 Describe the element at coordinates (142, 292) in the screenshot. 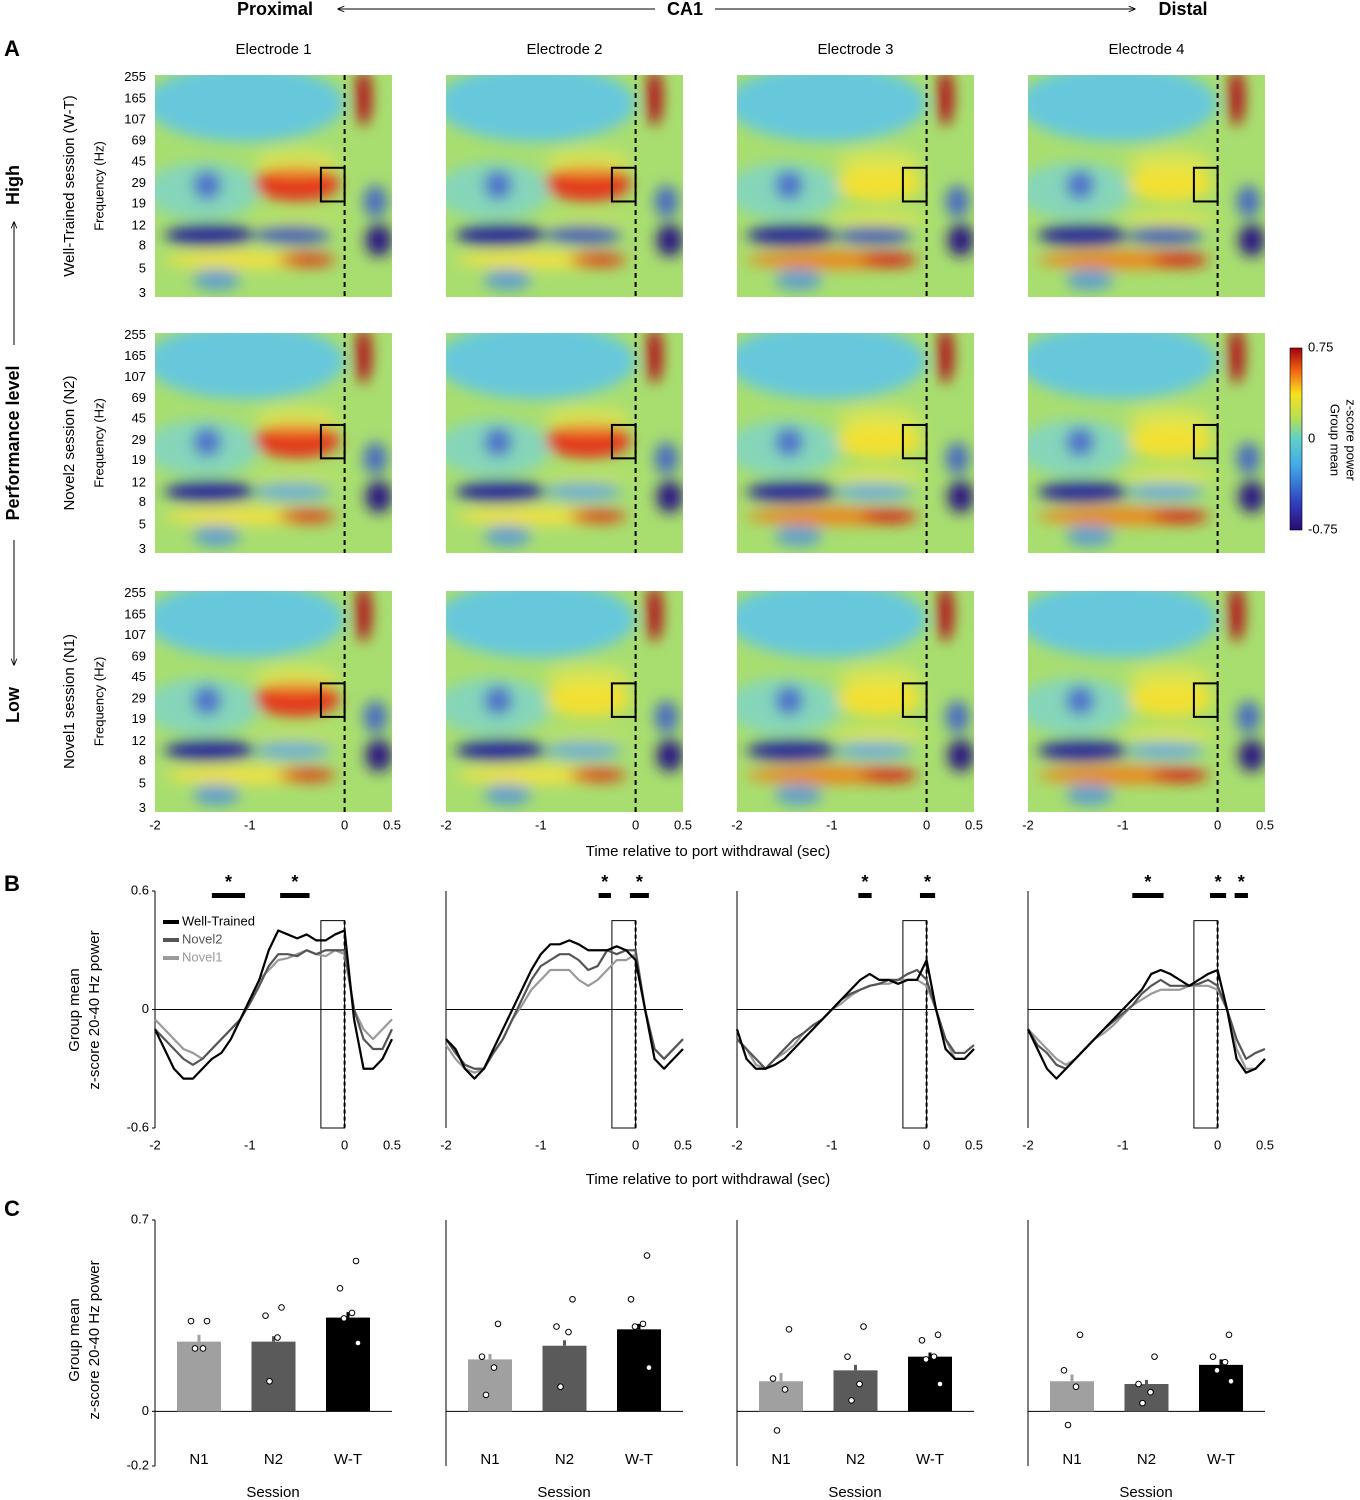

I see `y-tick-label: 3` at that location.